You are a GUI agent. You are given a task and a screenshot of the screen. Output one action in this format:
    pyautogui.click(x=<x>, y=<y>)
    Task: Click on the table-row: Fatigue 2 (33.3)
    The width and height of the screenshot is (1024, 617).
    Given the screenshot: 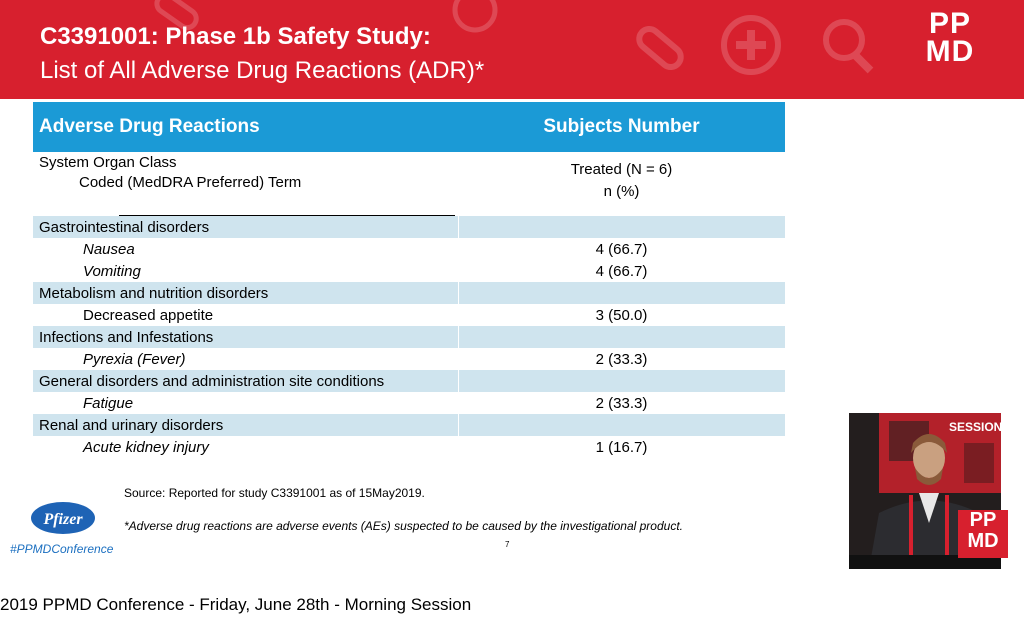 What is the action you would take?
    pyautogui.click(x=409, y=403)
    